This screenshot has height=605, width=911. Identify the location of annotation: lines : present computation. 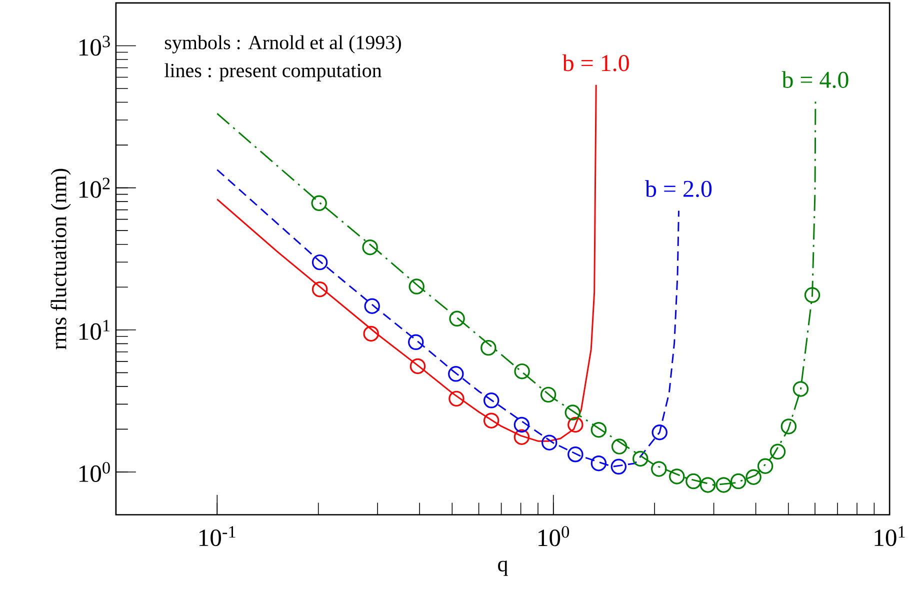
(273, 72).